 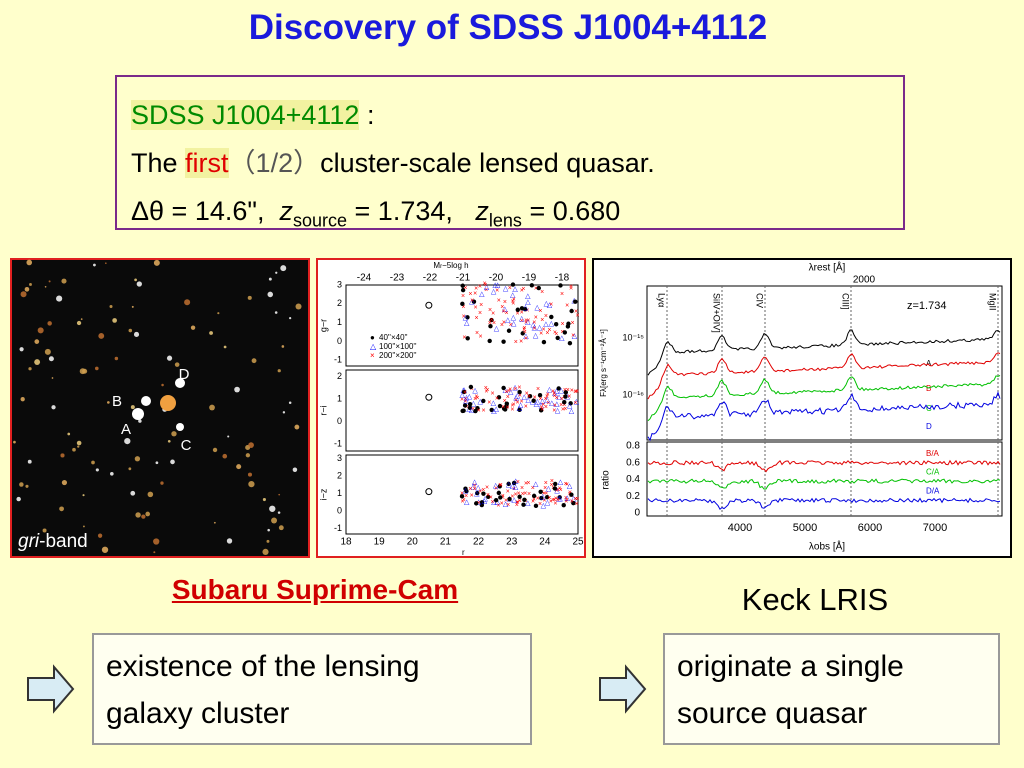 I want to click on top-axis-label: Mr−5log h, so click(x=450, y=265).